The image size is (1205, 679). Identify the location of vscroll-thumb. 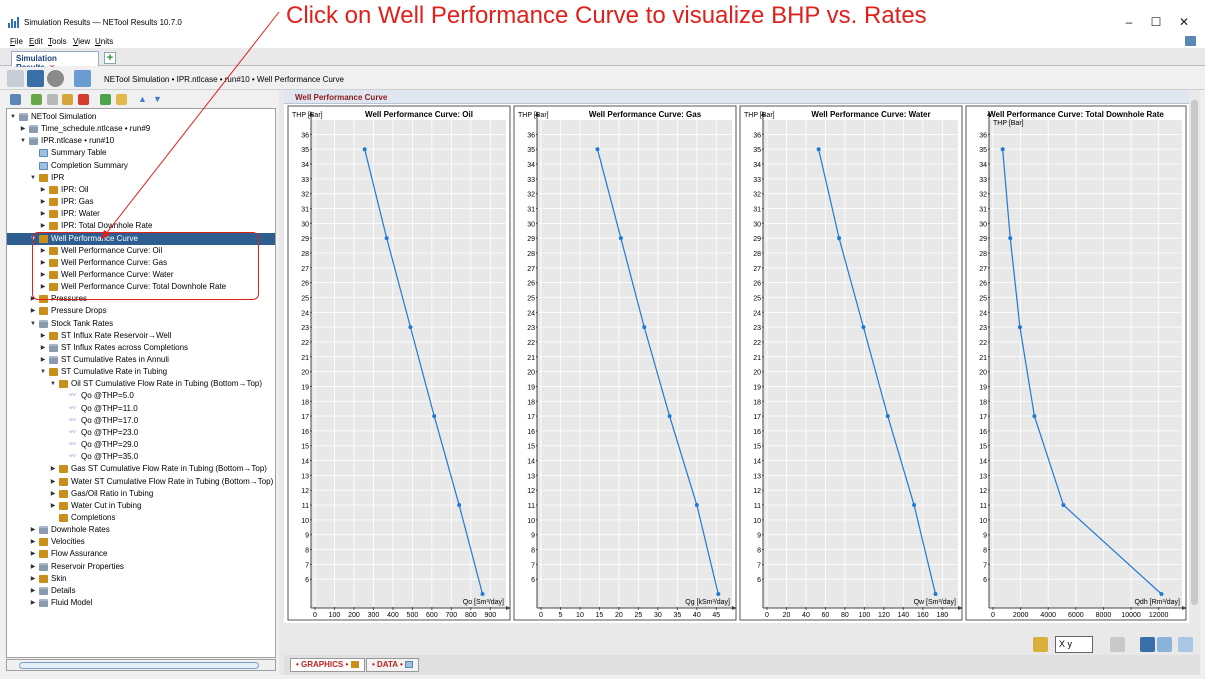
(1194, 352).